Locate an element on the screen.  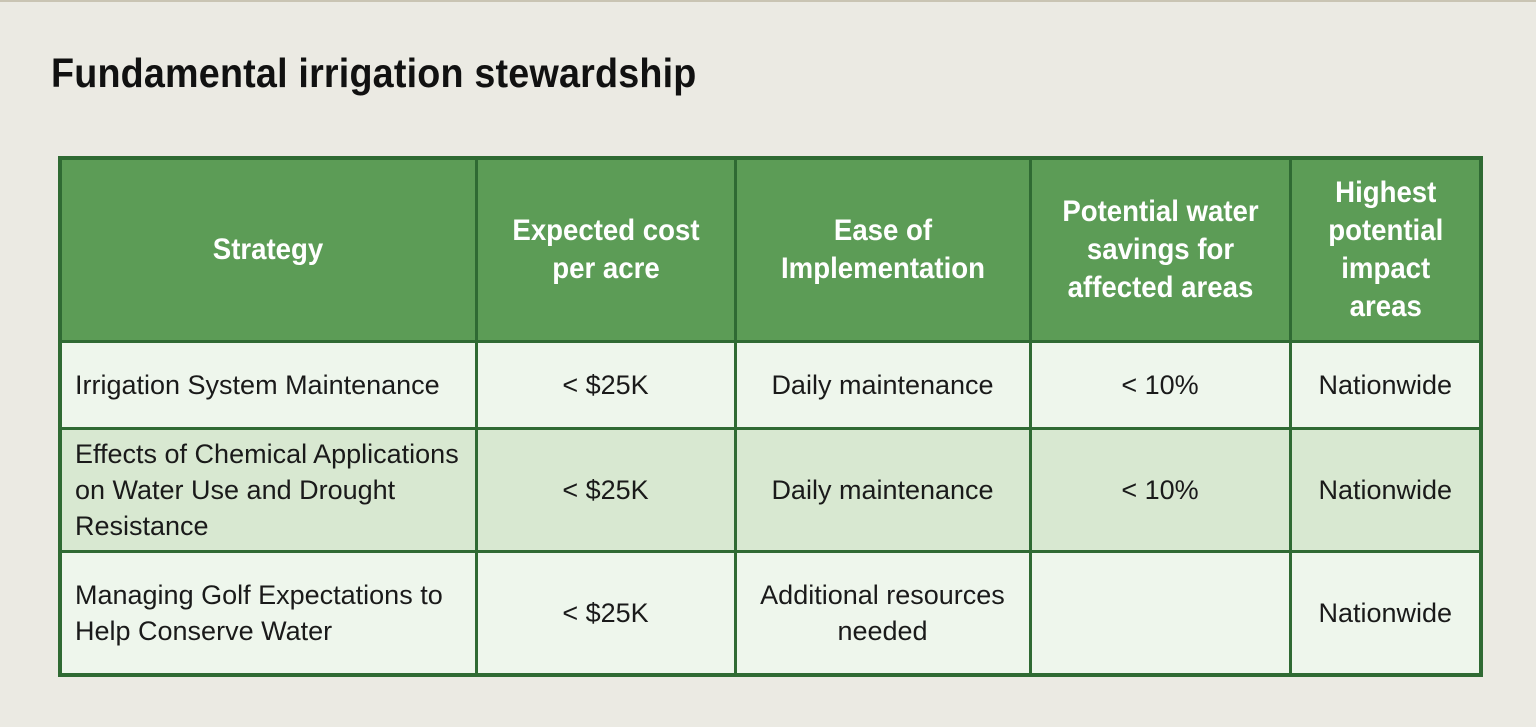
header-cost: Expected cost per acre is located at coordinates (605, 249).